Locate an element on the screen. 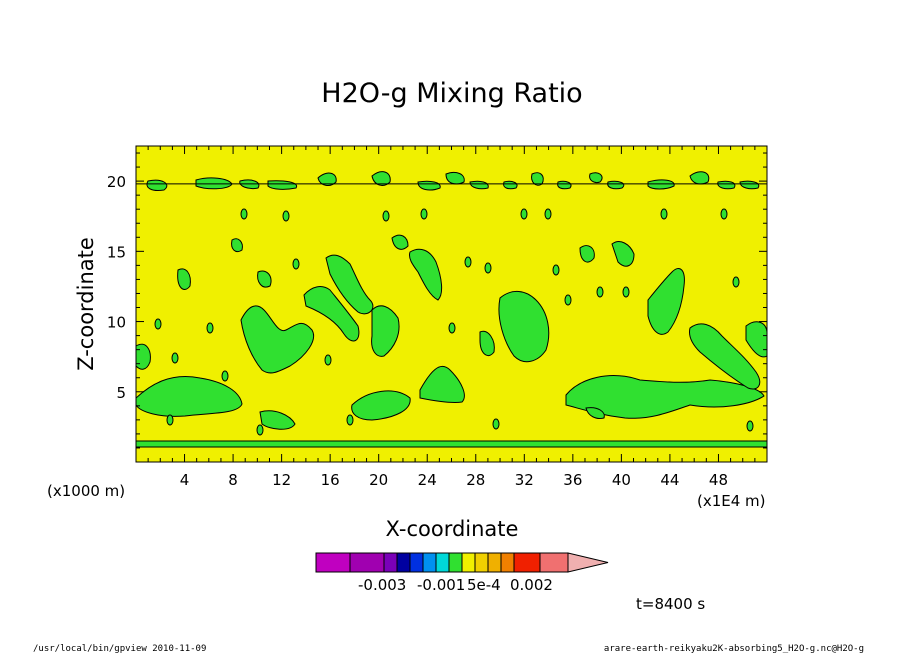  x-tick-label-16: 16 is located at coordinates (330, 480).